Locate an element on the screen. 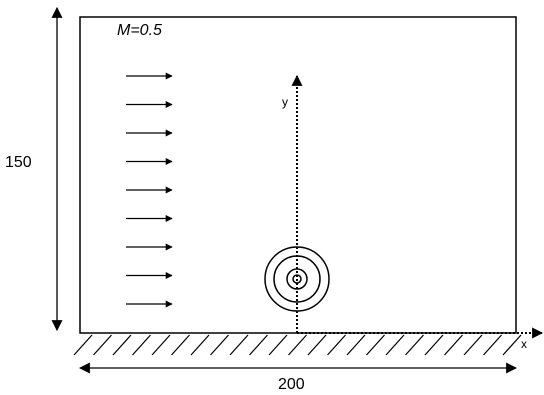 The width and height of the screenshot is (544, 395). x-axis-label: x is located at coordinates (524, 344).